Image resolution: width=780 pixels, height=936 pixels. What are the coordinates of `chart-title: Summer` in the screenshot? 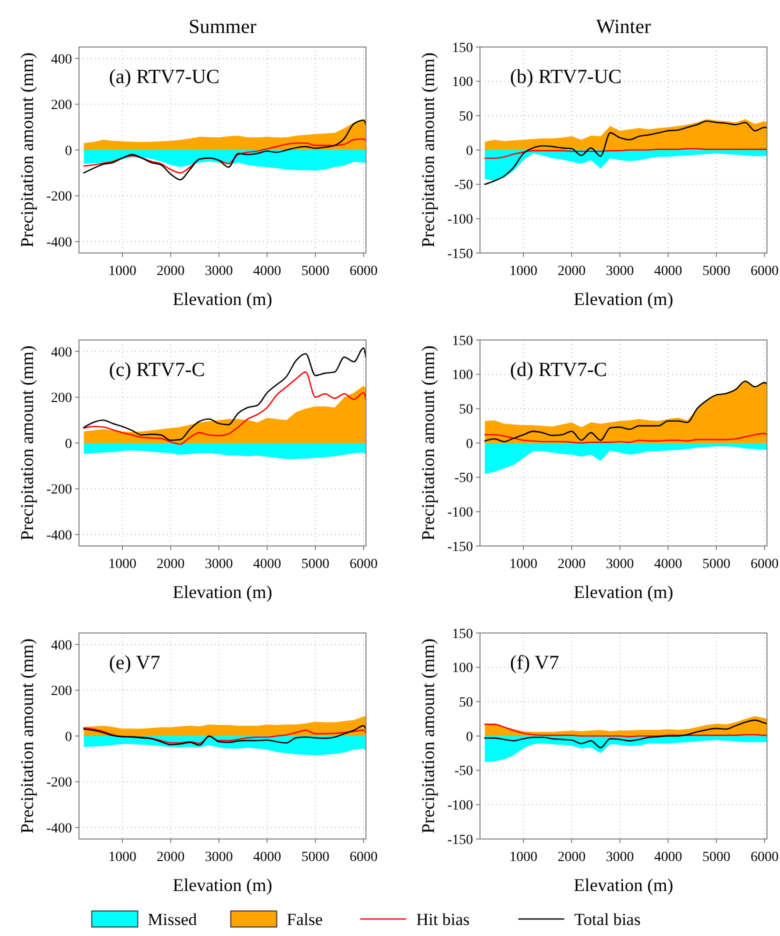 It's located at (222, 27).